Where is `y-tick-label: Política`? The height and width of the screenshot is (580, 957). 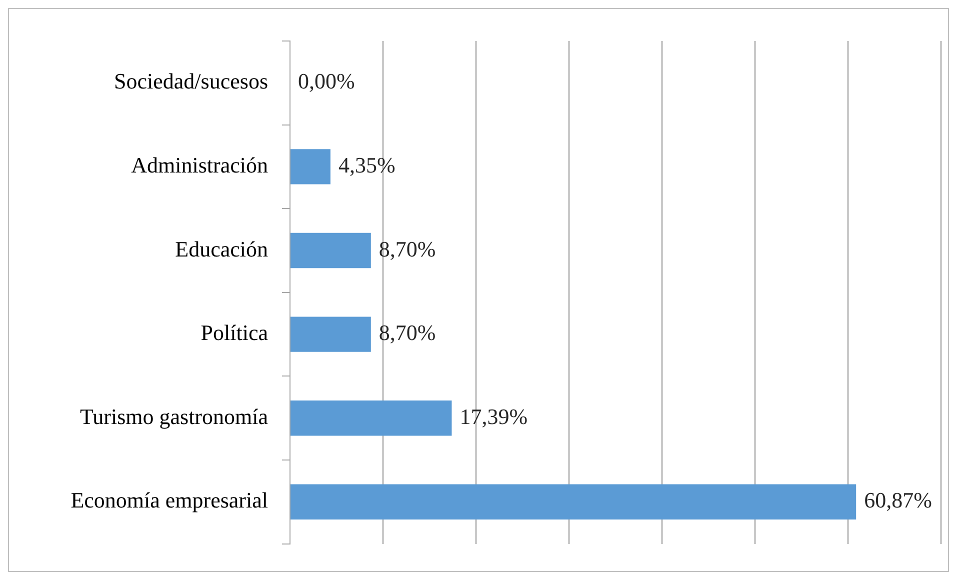 y-tick-label: Política is located at coordinates (234, 333).